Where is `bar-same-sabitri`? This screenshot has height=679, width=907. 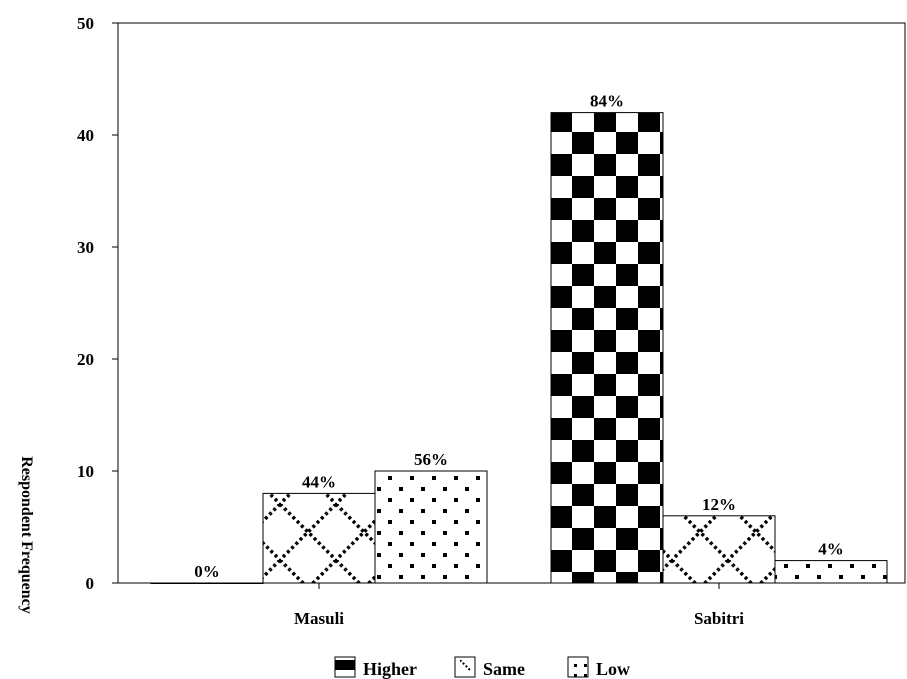 bar-same-sabitri is located at coordinates (719, 549).